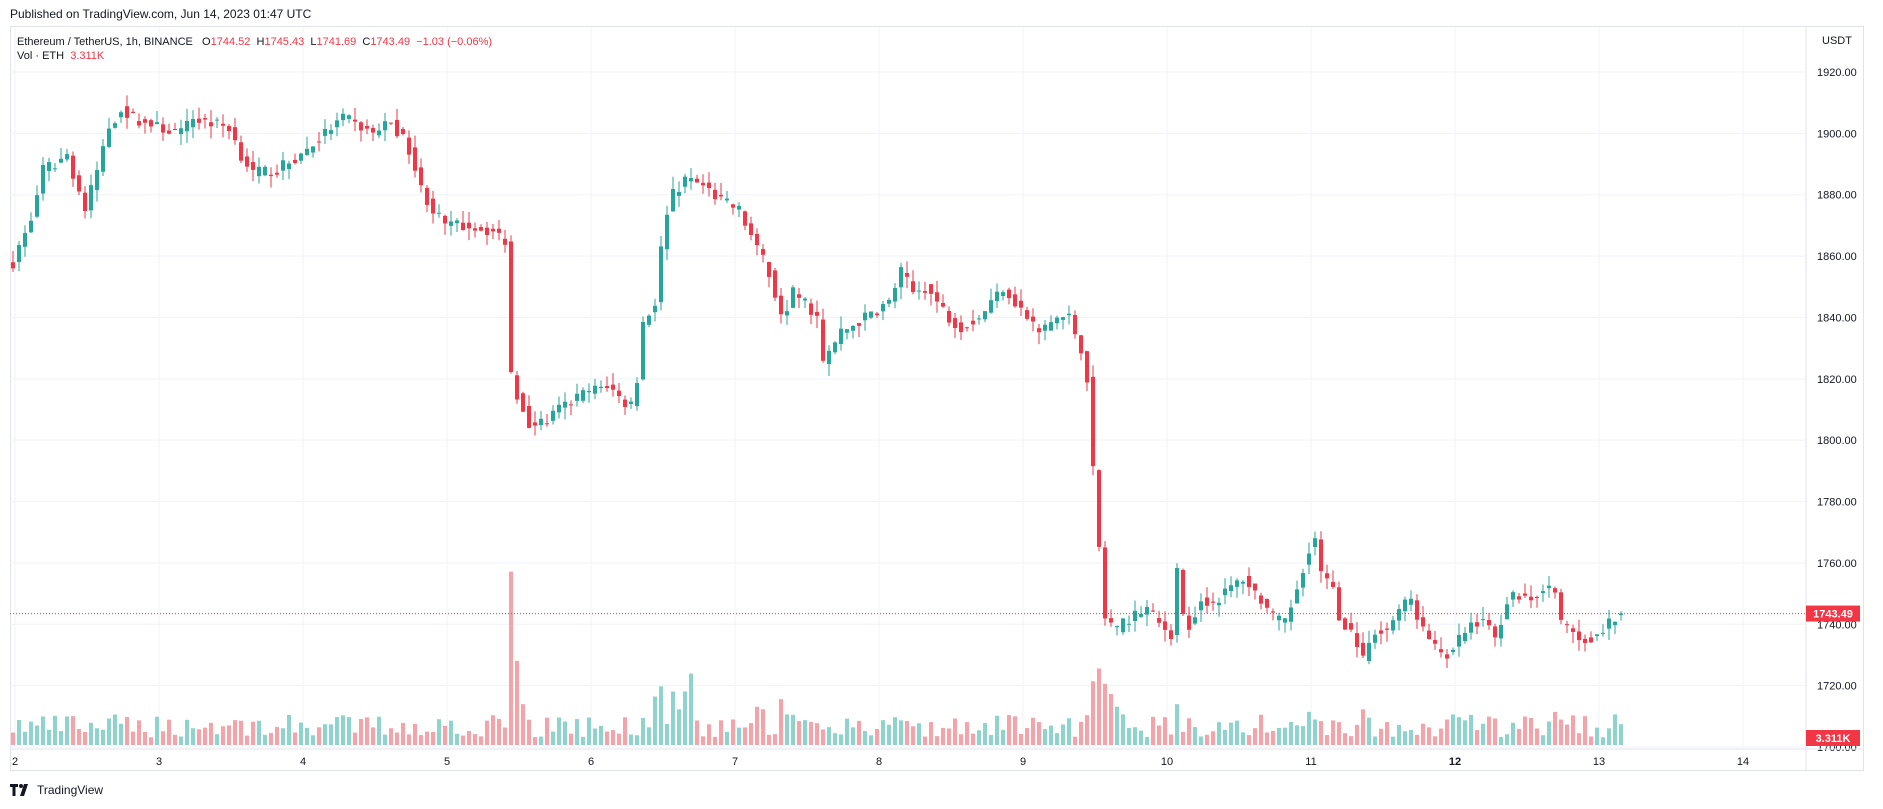 The width and height of the screenshot is (1883, 809). Describe the element at coordinates (1837, 196) in the screenshot. I see `y-tick-label: 1880.00` at that location.